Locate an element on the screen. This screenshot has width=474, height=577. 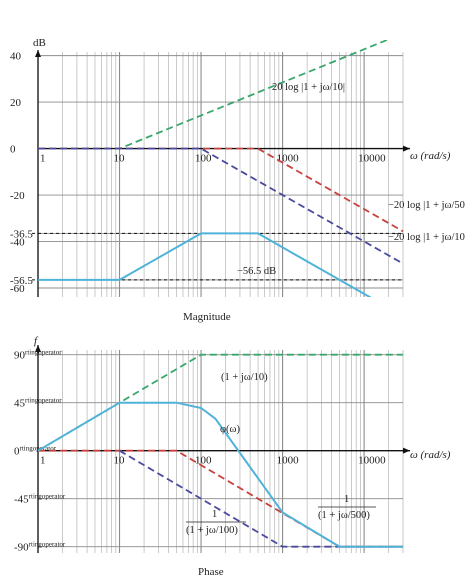
y-tick-label: -40 is located at coordinates (17, 243).